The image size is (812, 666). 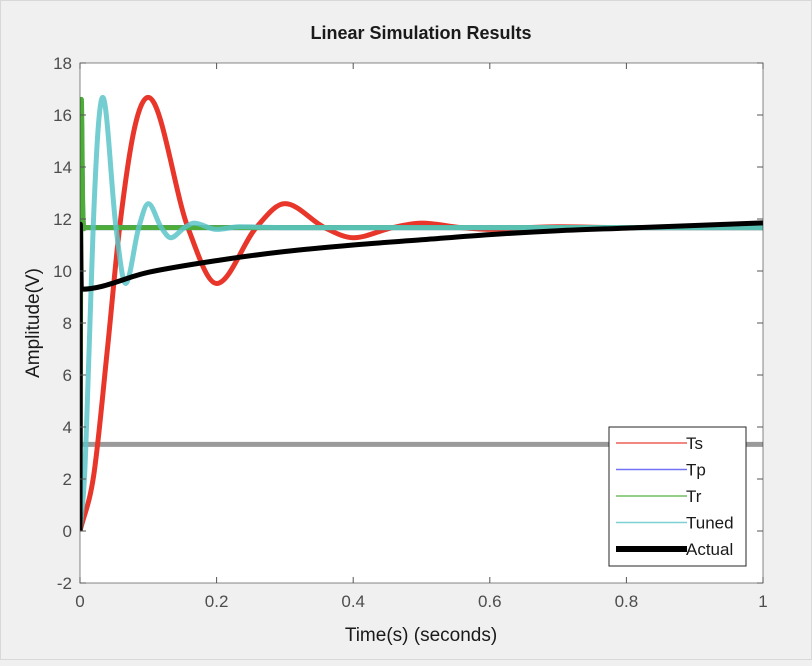 What do you see at coordinates (62, 115) in the screenshot?
I see `y-tick-label: 16` at bounding box center [62, 115].